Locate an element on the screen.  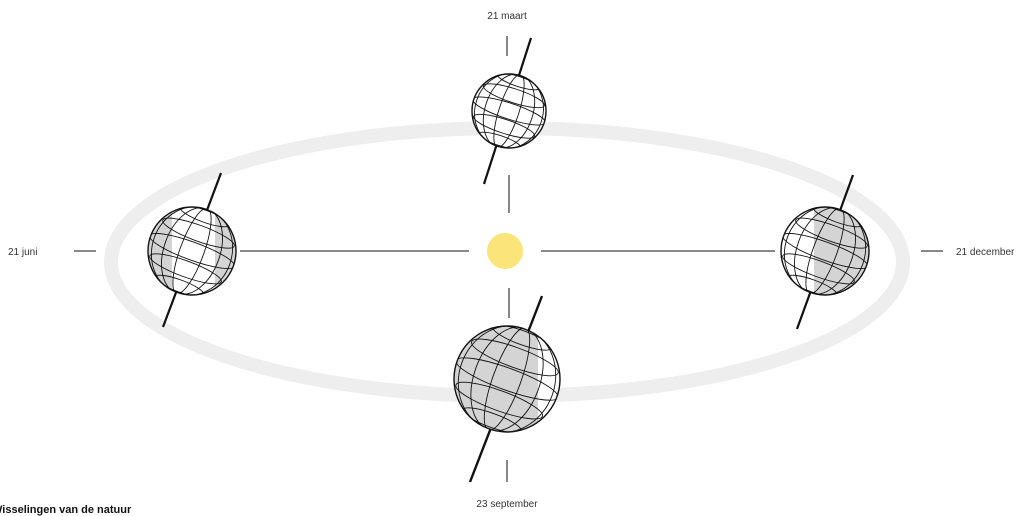
globe-december is located at coordinates (825, 252).